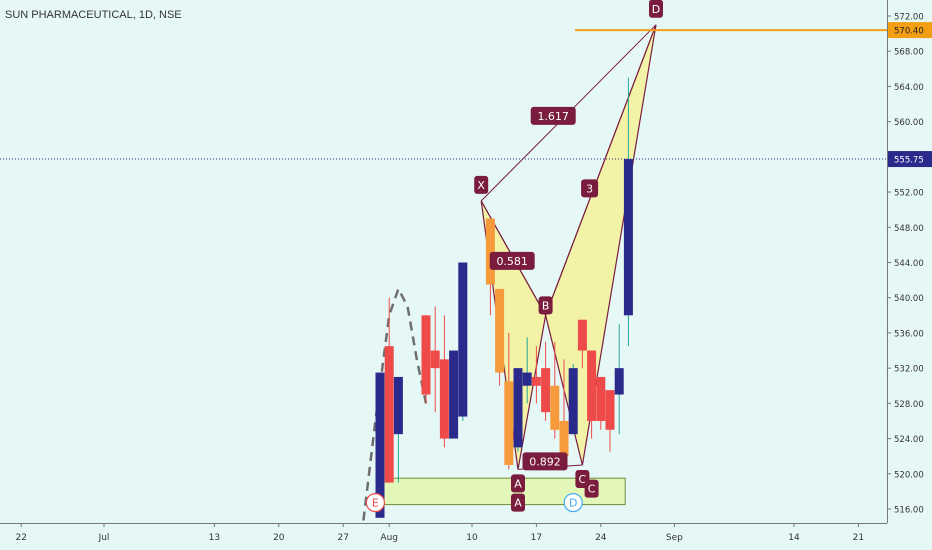  I want to click on ratio-label-xd: 1.617, so click(553, 115).